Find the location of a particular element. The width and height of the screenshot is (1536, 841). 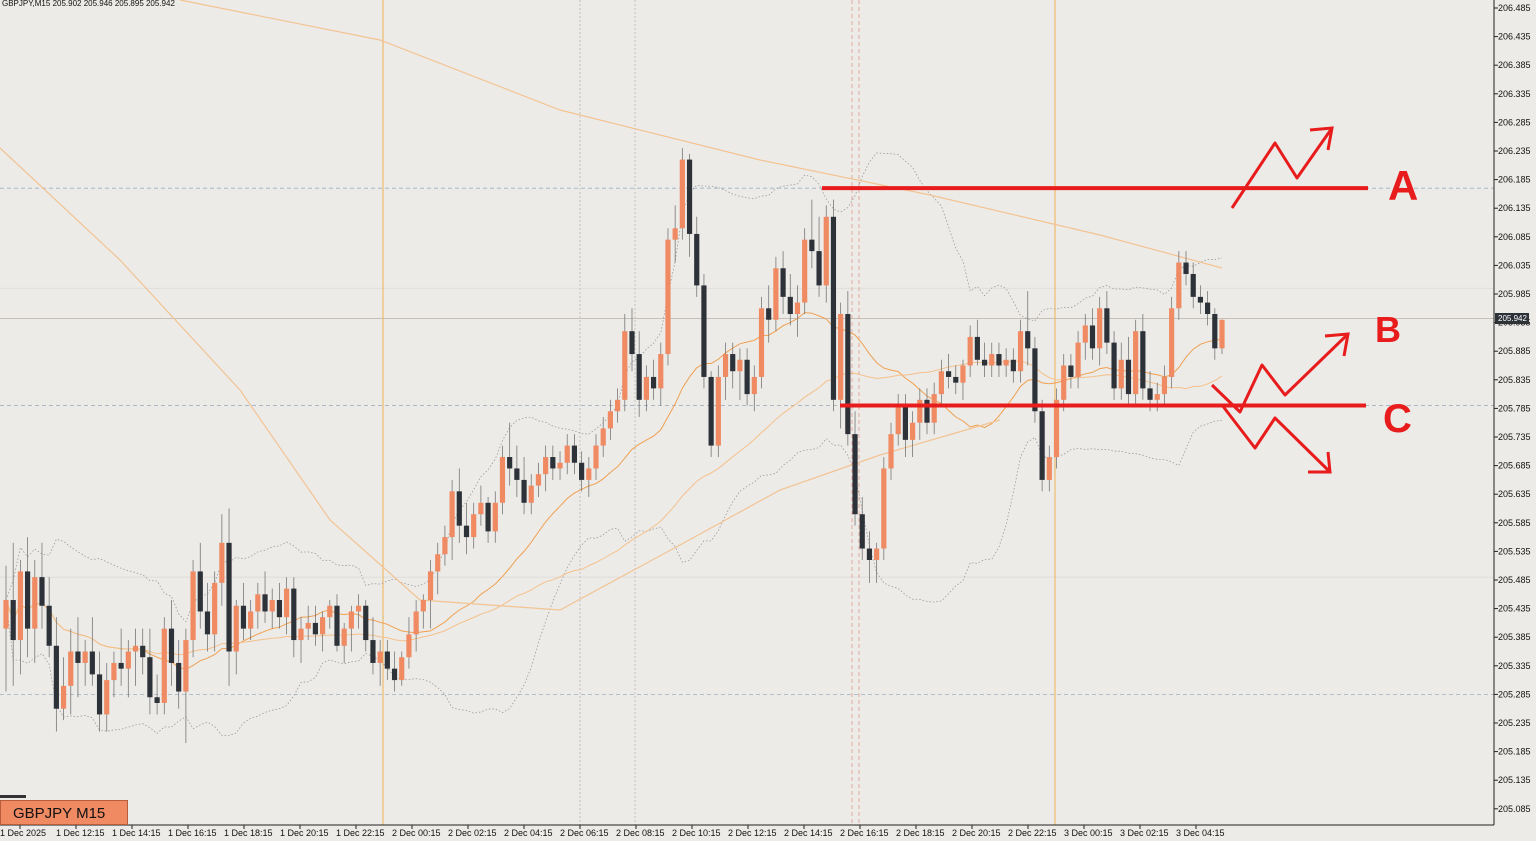

x-tick-label: 1 Dec 22:15 is located at coordinates (360, 833).